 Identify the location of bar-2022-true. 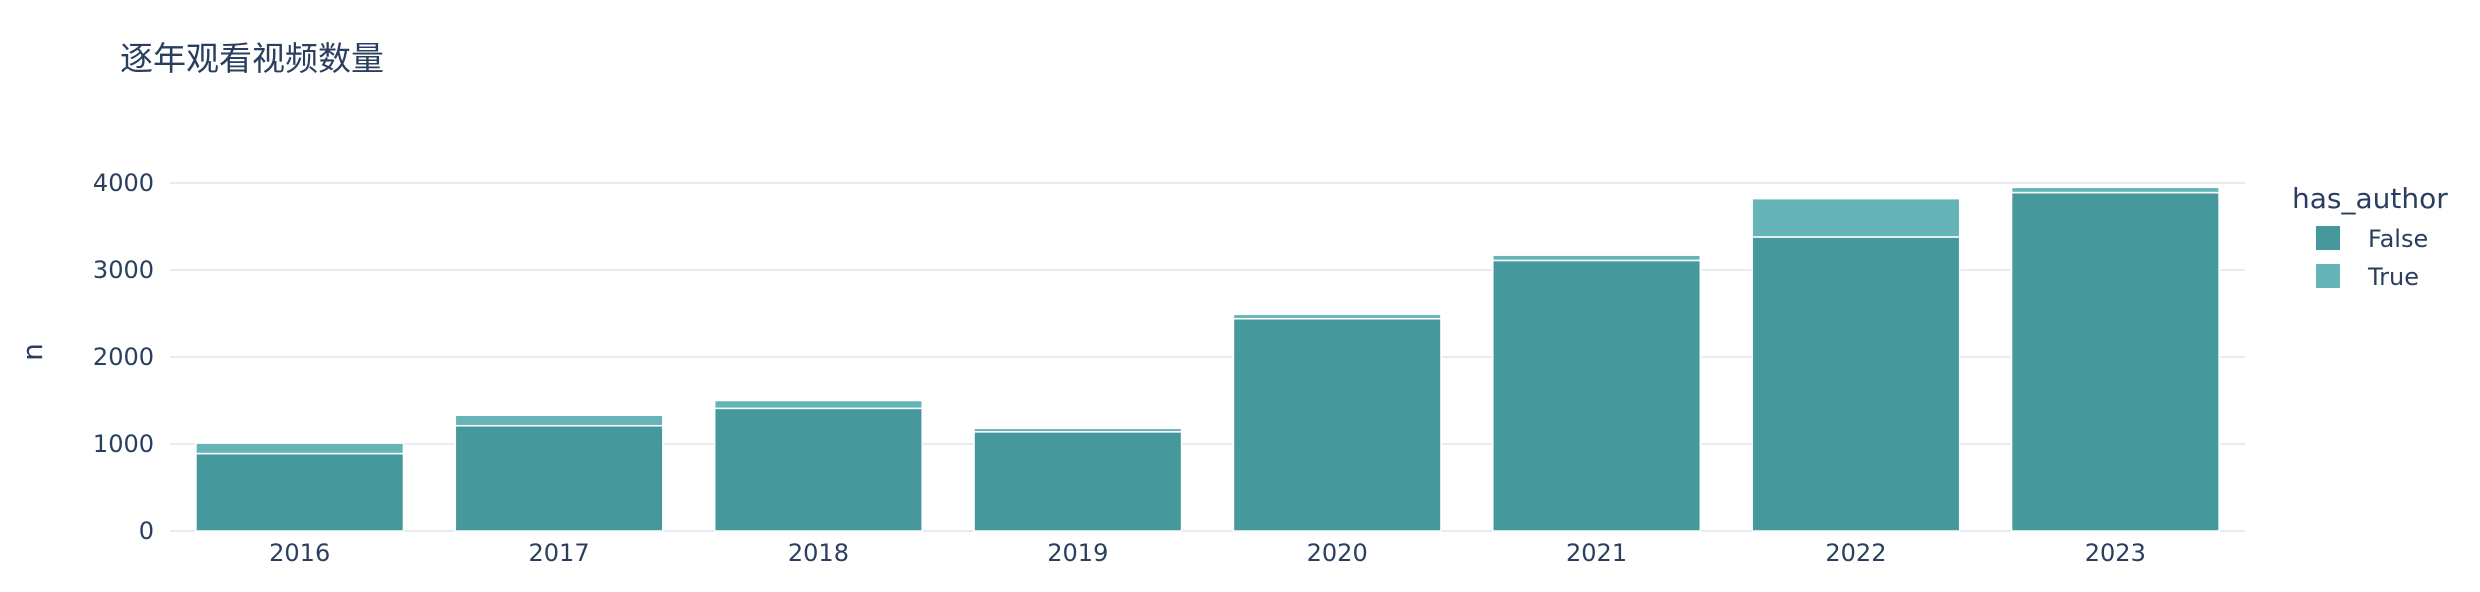
(1856, 217).